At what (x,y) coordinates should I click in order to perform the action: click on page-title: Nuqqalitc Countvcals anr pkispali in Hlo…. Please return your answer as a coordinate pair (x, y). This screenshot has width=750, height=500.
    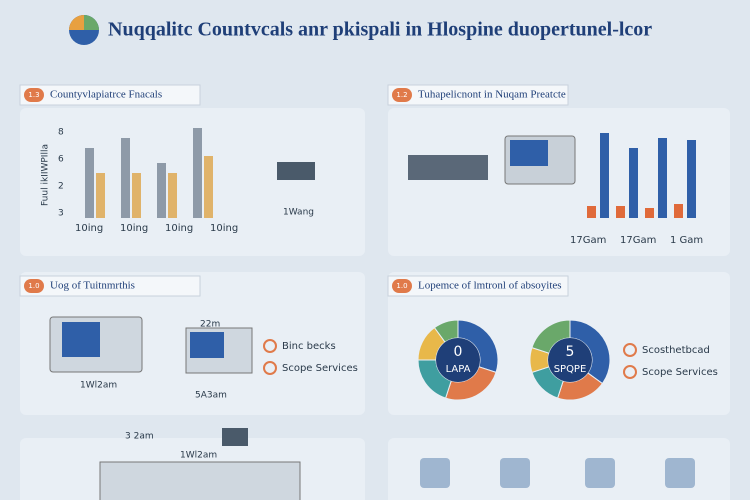
    Looking at the image, I should click on (380, 30).